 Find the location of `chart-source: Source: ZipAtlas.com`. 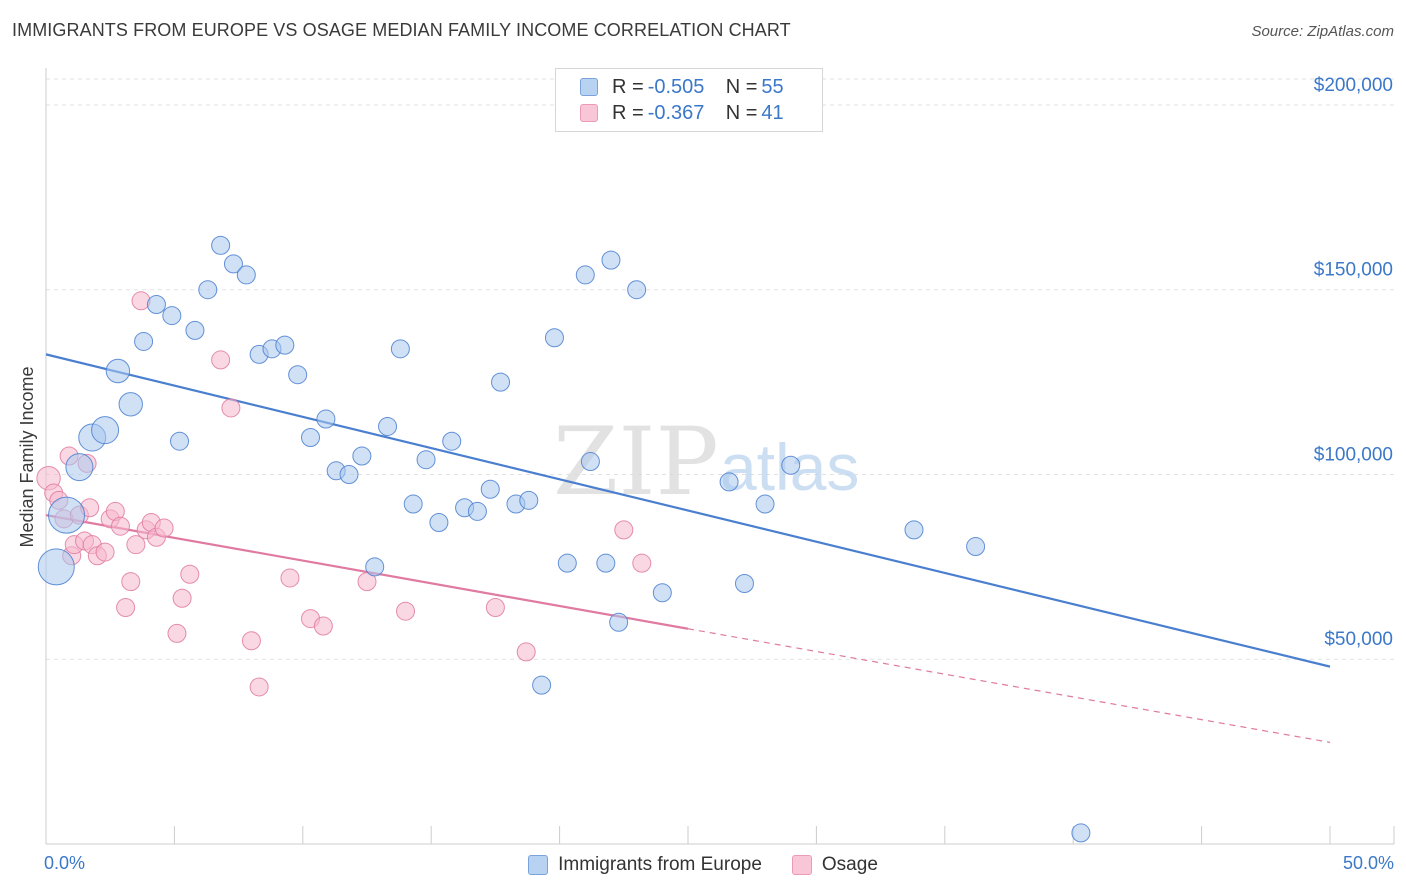

chart-source: Source: ZipAtlas.com is located at coordinates (1322, 31).